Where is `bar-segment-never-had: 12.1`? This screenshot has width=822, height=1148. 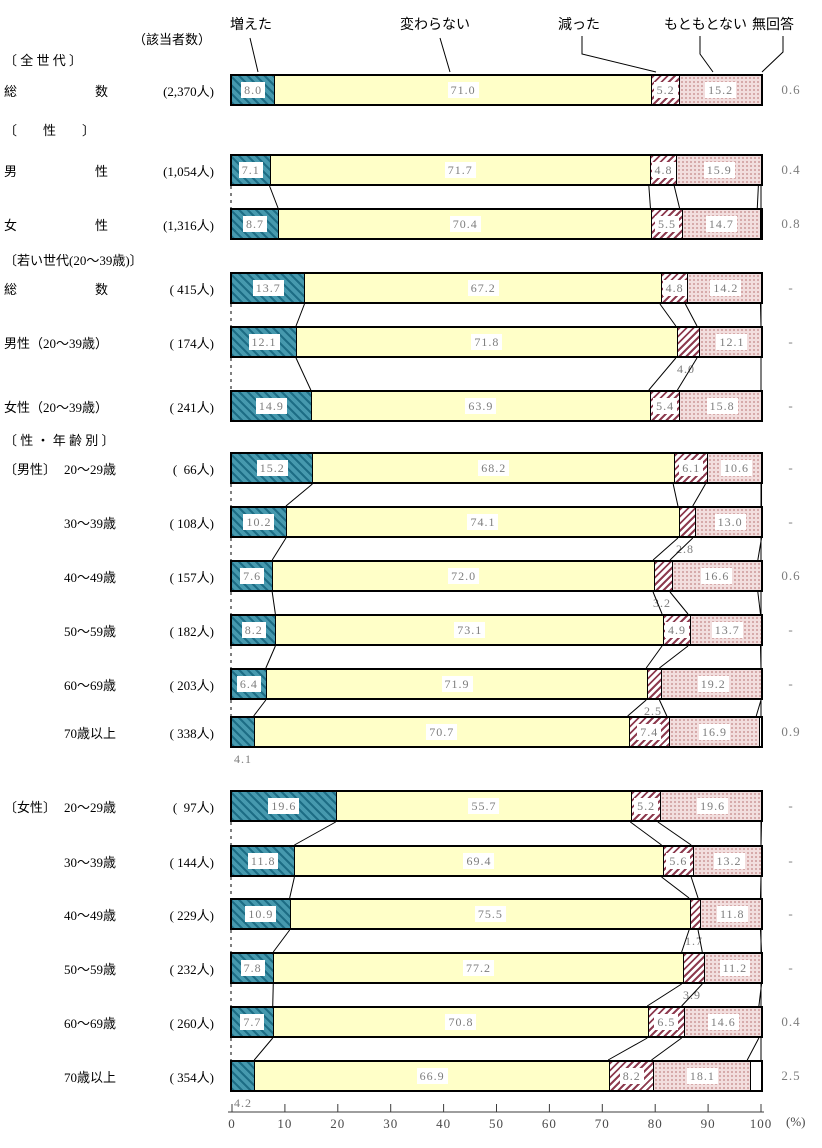
bar-segment-never-had: 12.1 is located at coordinates (730, 342).